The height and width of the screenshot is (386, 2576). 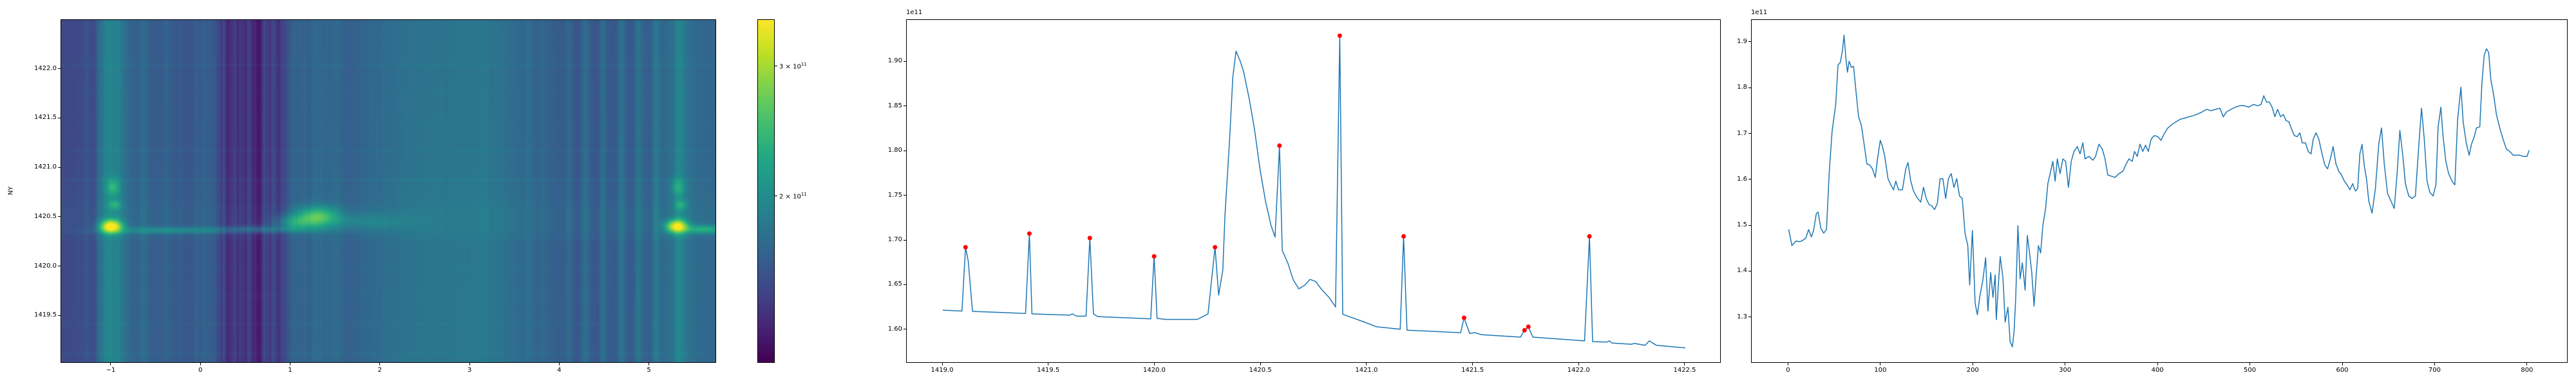 I want to click on y-tick-label: 1.3, so click(x=1742, y=316).